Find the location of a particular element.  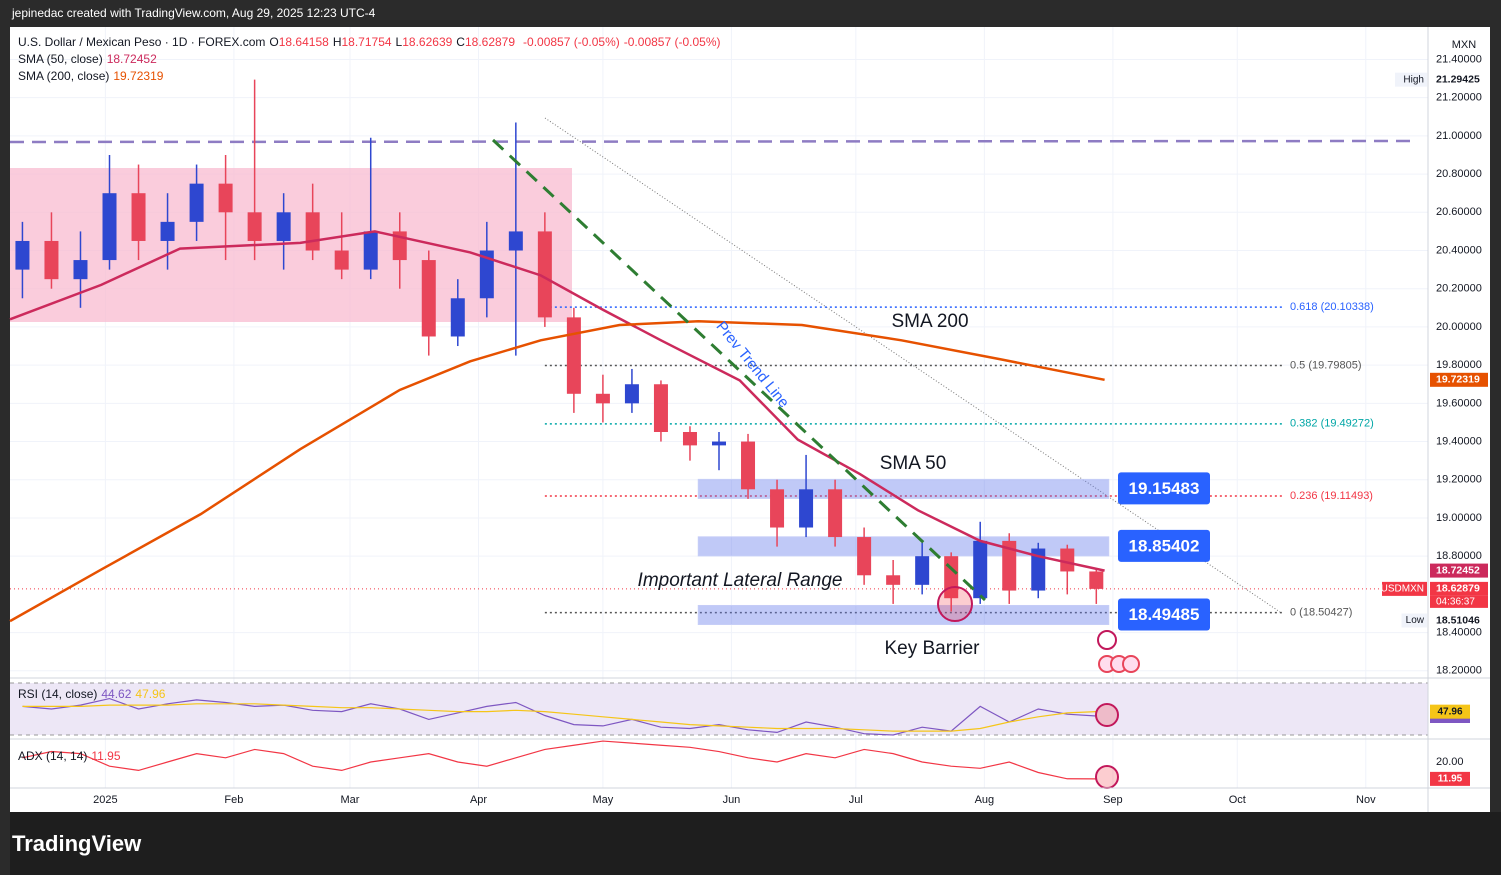

brand: TradingView is located at coordinates (77, 843).